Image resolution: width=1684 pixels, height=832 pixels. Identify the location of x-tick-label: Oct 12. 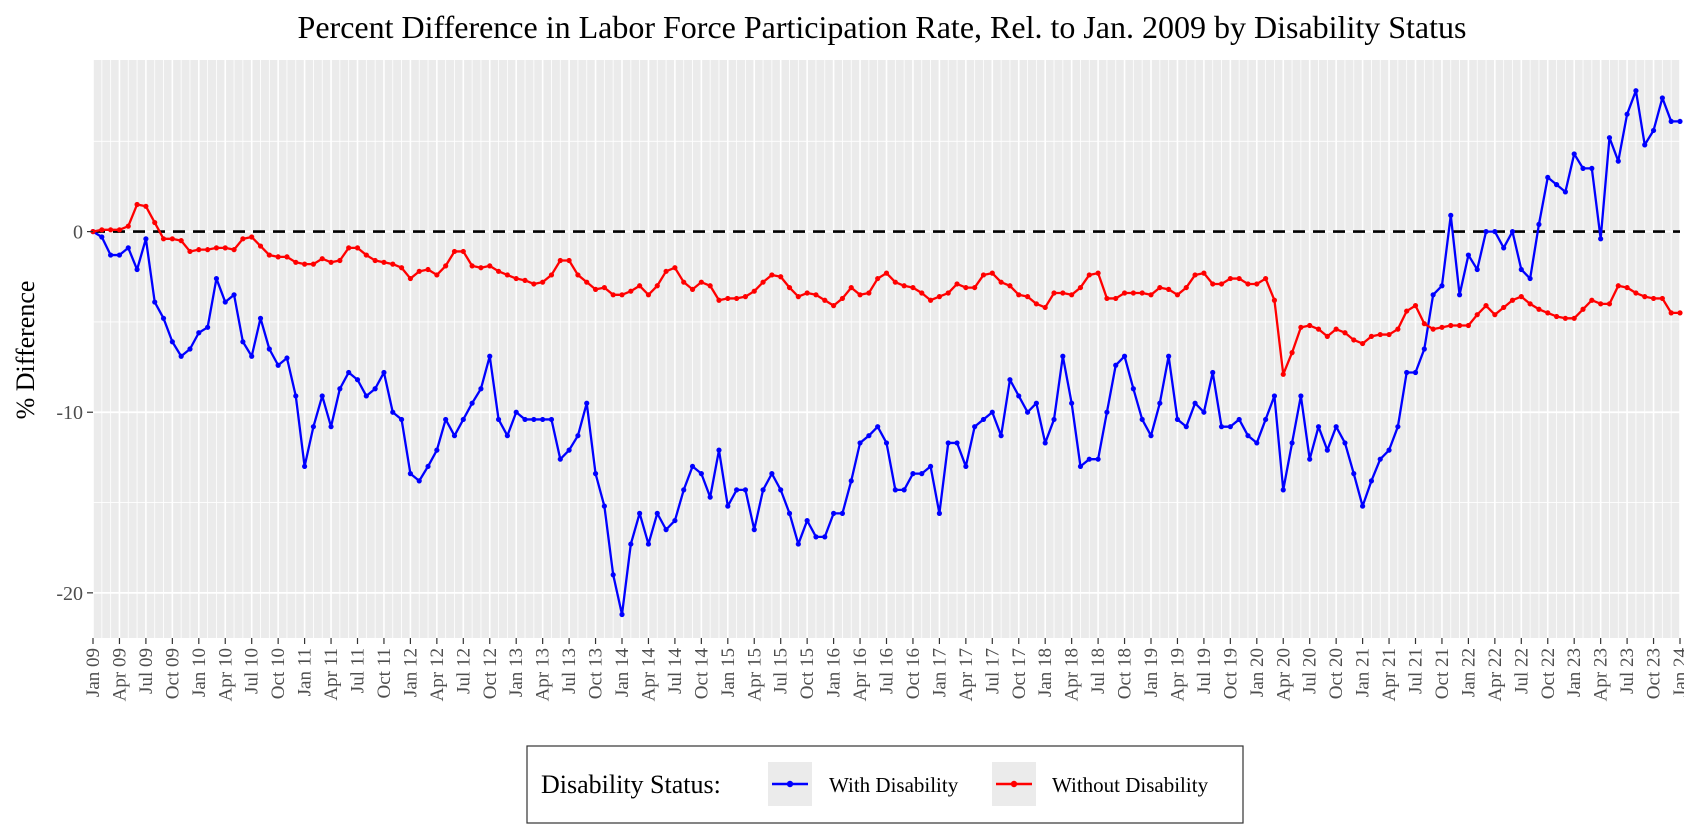
(490, 673).